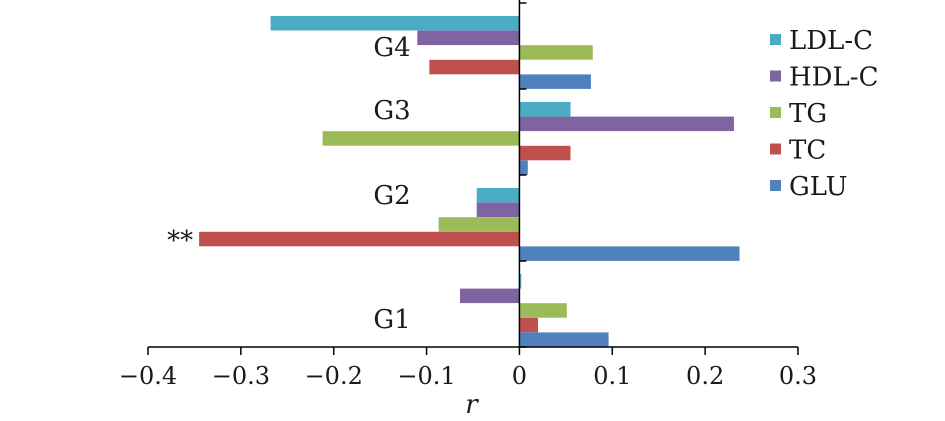  I want to click on group-label-g1: G1, so click(391, 320).